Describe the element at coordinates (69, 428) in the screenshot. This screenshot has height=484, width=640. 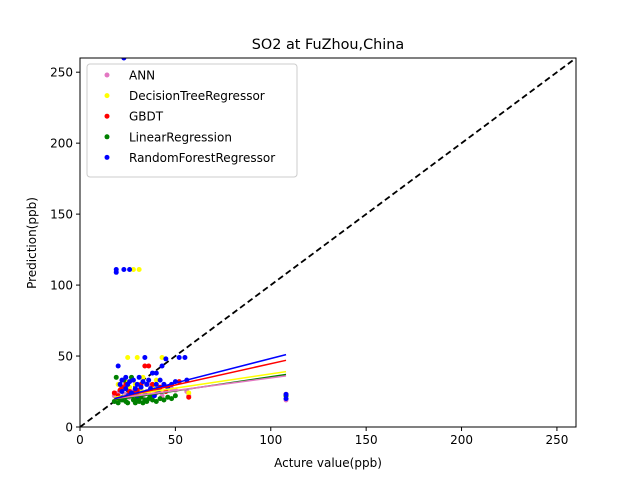
I see `y-tick-label-0: 0` at that location.